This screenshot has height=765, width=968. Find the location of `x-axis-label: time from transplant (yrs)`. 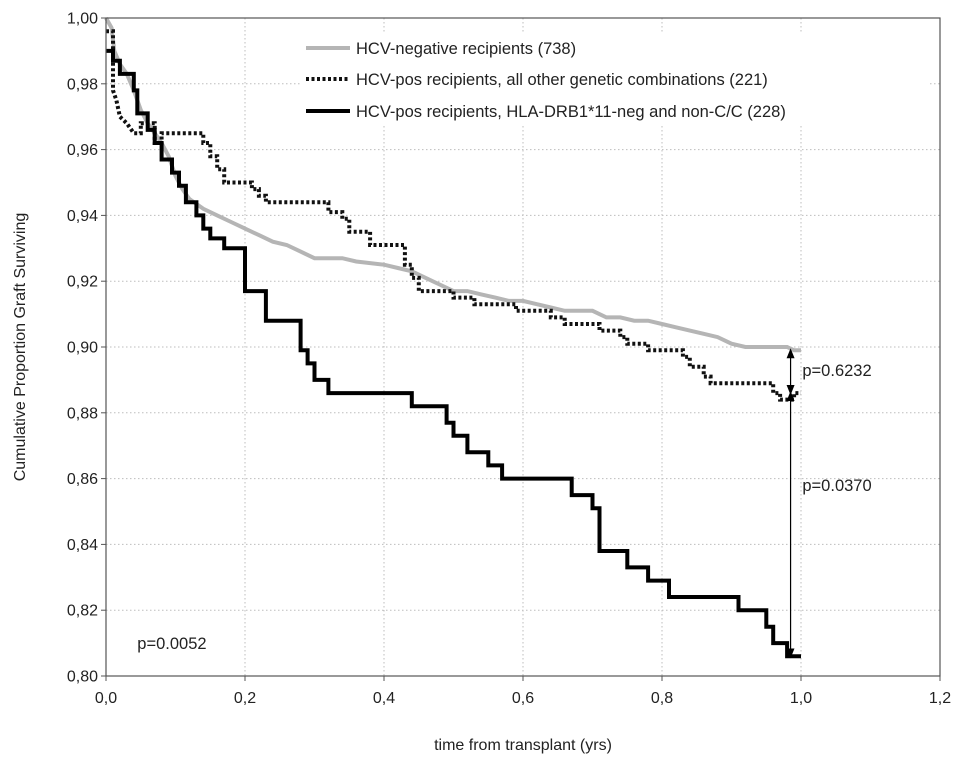

x-axis-label: time from transplant (yrs) is located at coordinates (523, 745).